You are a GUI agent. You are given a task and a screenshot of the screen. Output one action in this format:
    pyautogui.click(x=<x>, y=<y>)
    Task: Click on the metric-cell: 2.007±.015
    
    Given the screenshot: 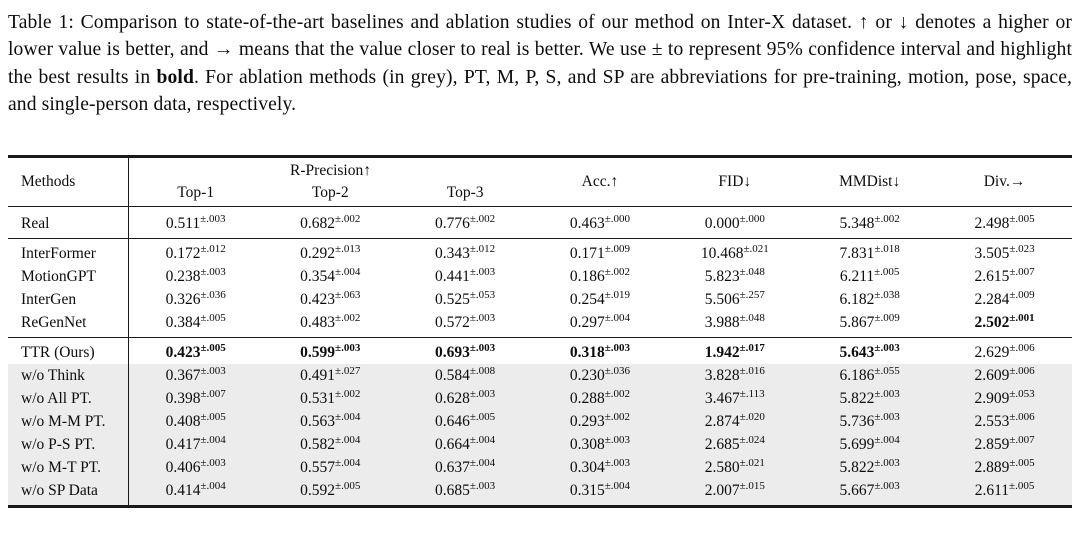 What is the action you would take?
    pyautogui.click(x=734, y=490)
    